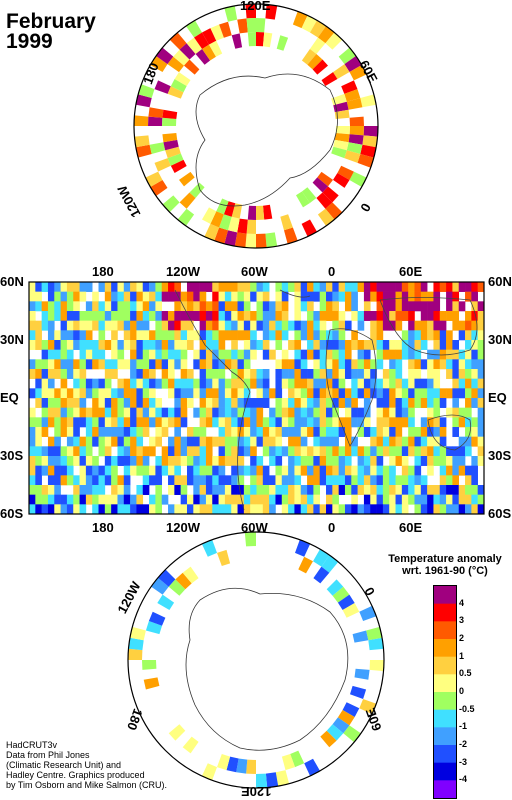 The width and height of the screenshot is (512, 800). I want to click on lon-top-3: 0, so click(332, 271).